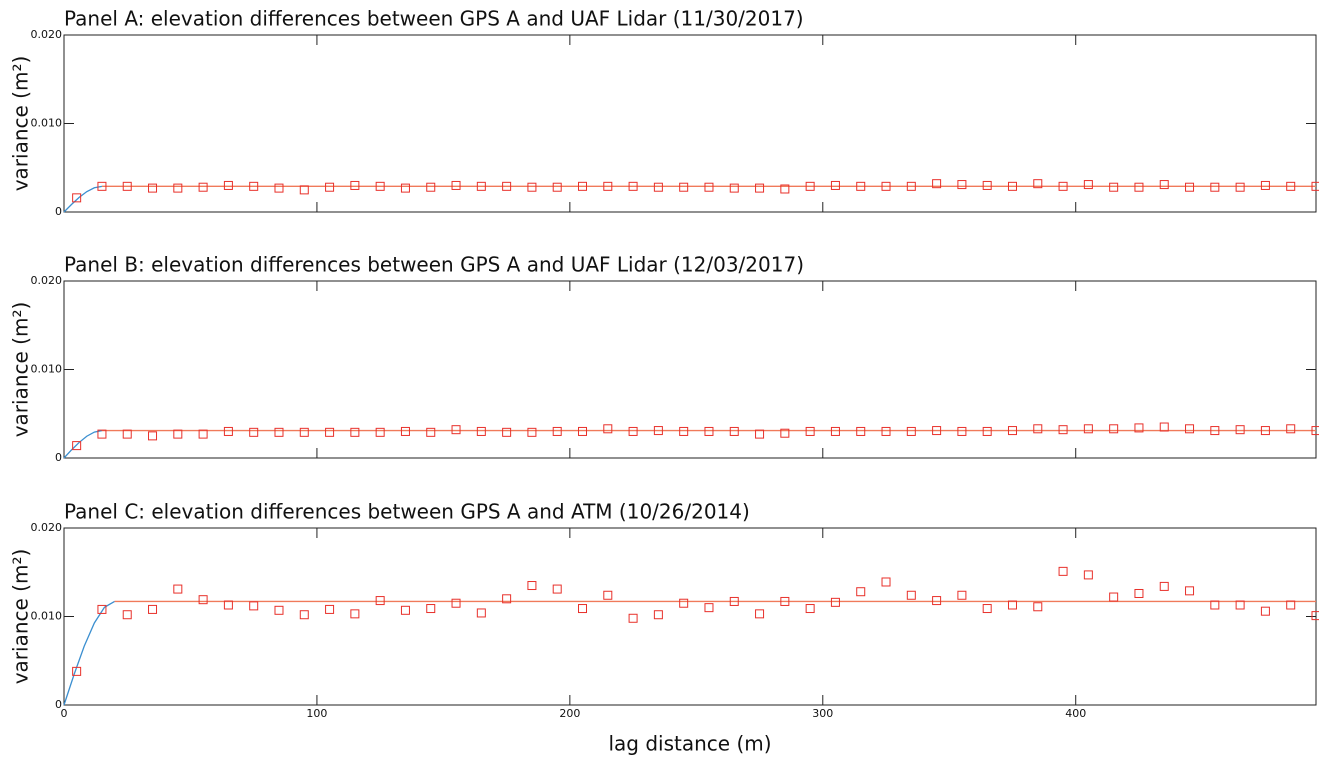 Image resolution: width=1319 pixels, height=762 pixels. What do you see at coordinates (689, 744) in the screenshot?
I see `x-axis-label: lag distance (m)` at bounding box center [689, 744].